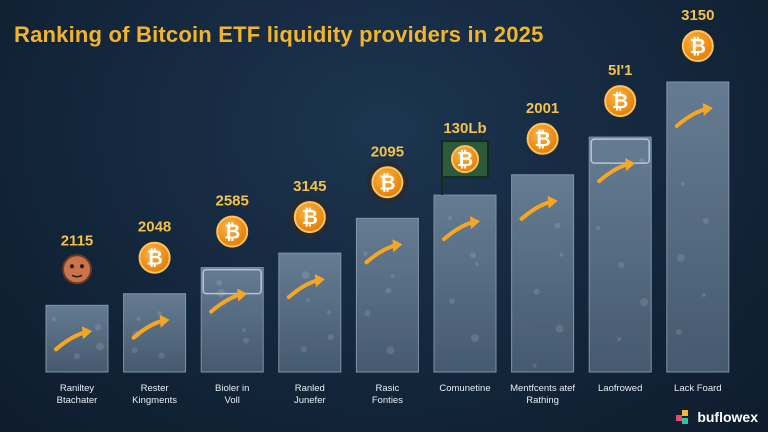 The height and width of the screenshot is (432, 768). I want to click on value-label: 2001, so click(542, 108).